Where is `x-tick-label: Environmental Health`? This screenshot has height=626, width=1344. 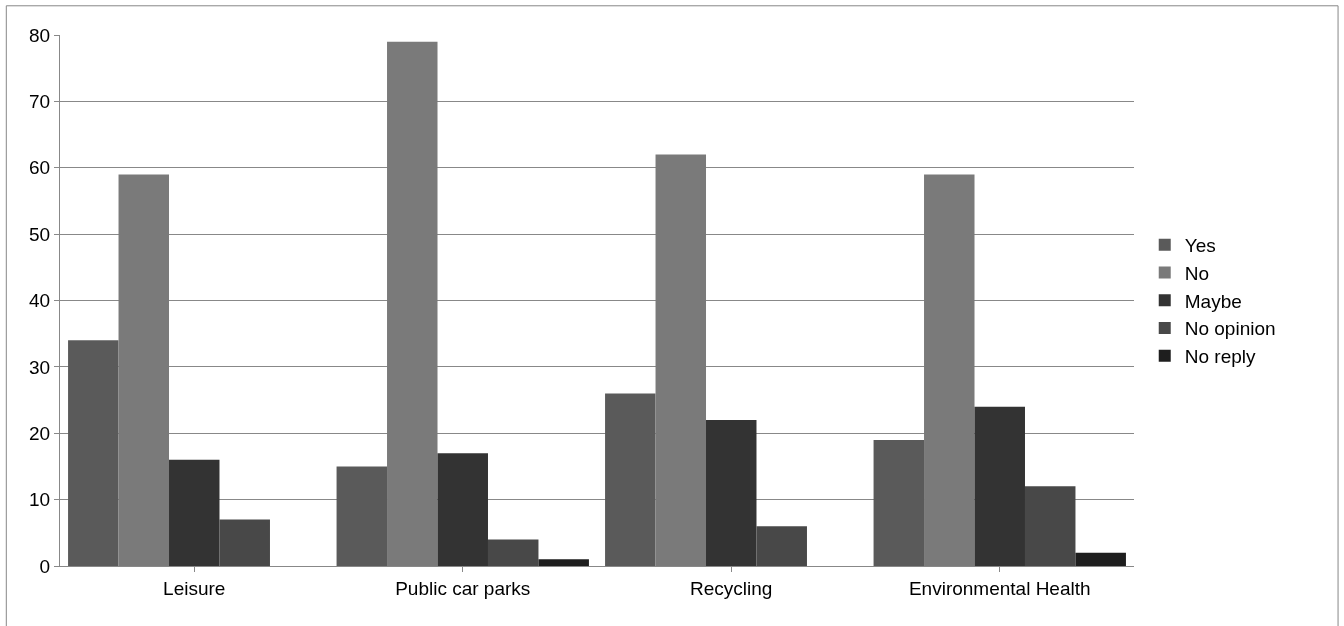 x-tick-label: Environmental Health is located at coordinates (999, 588).